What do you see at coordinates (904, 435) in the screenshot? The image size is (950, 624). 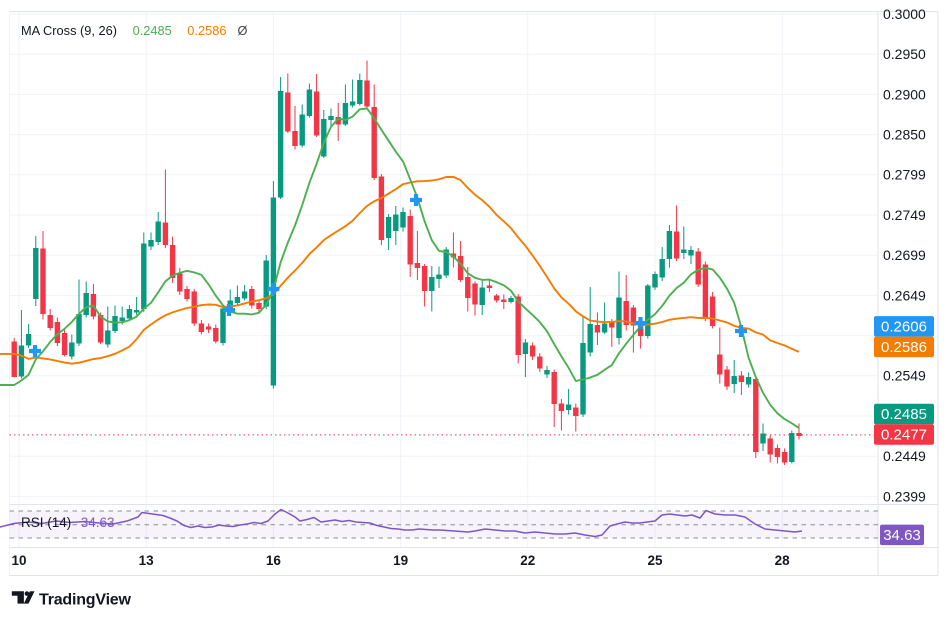 I see `svg-text: 0.2477` at bounding box center [904, 435].